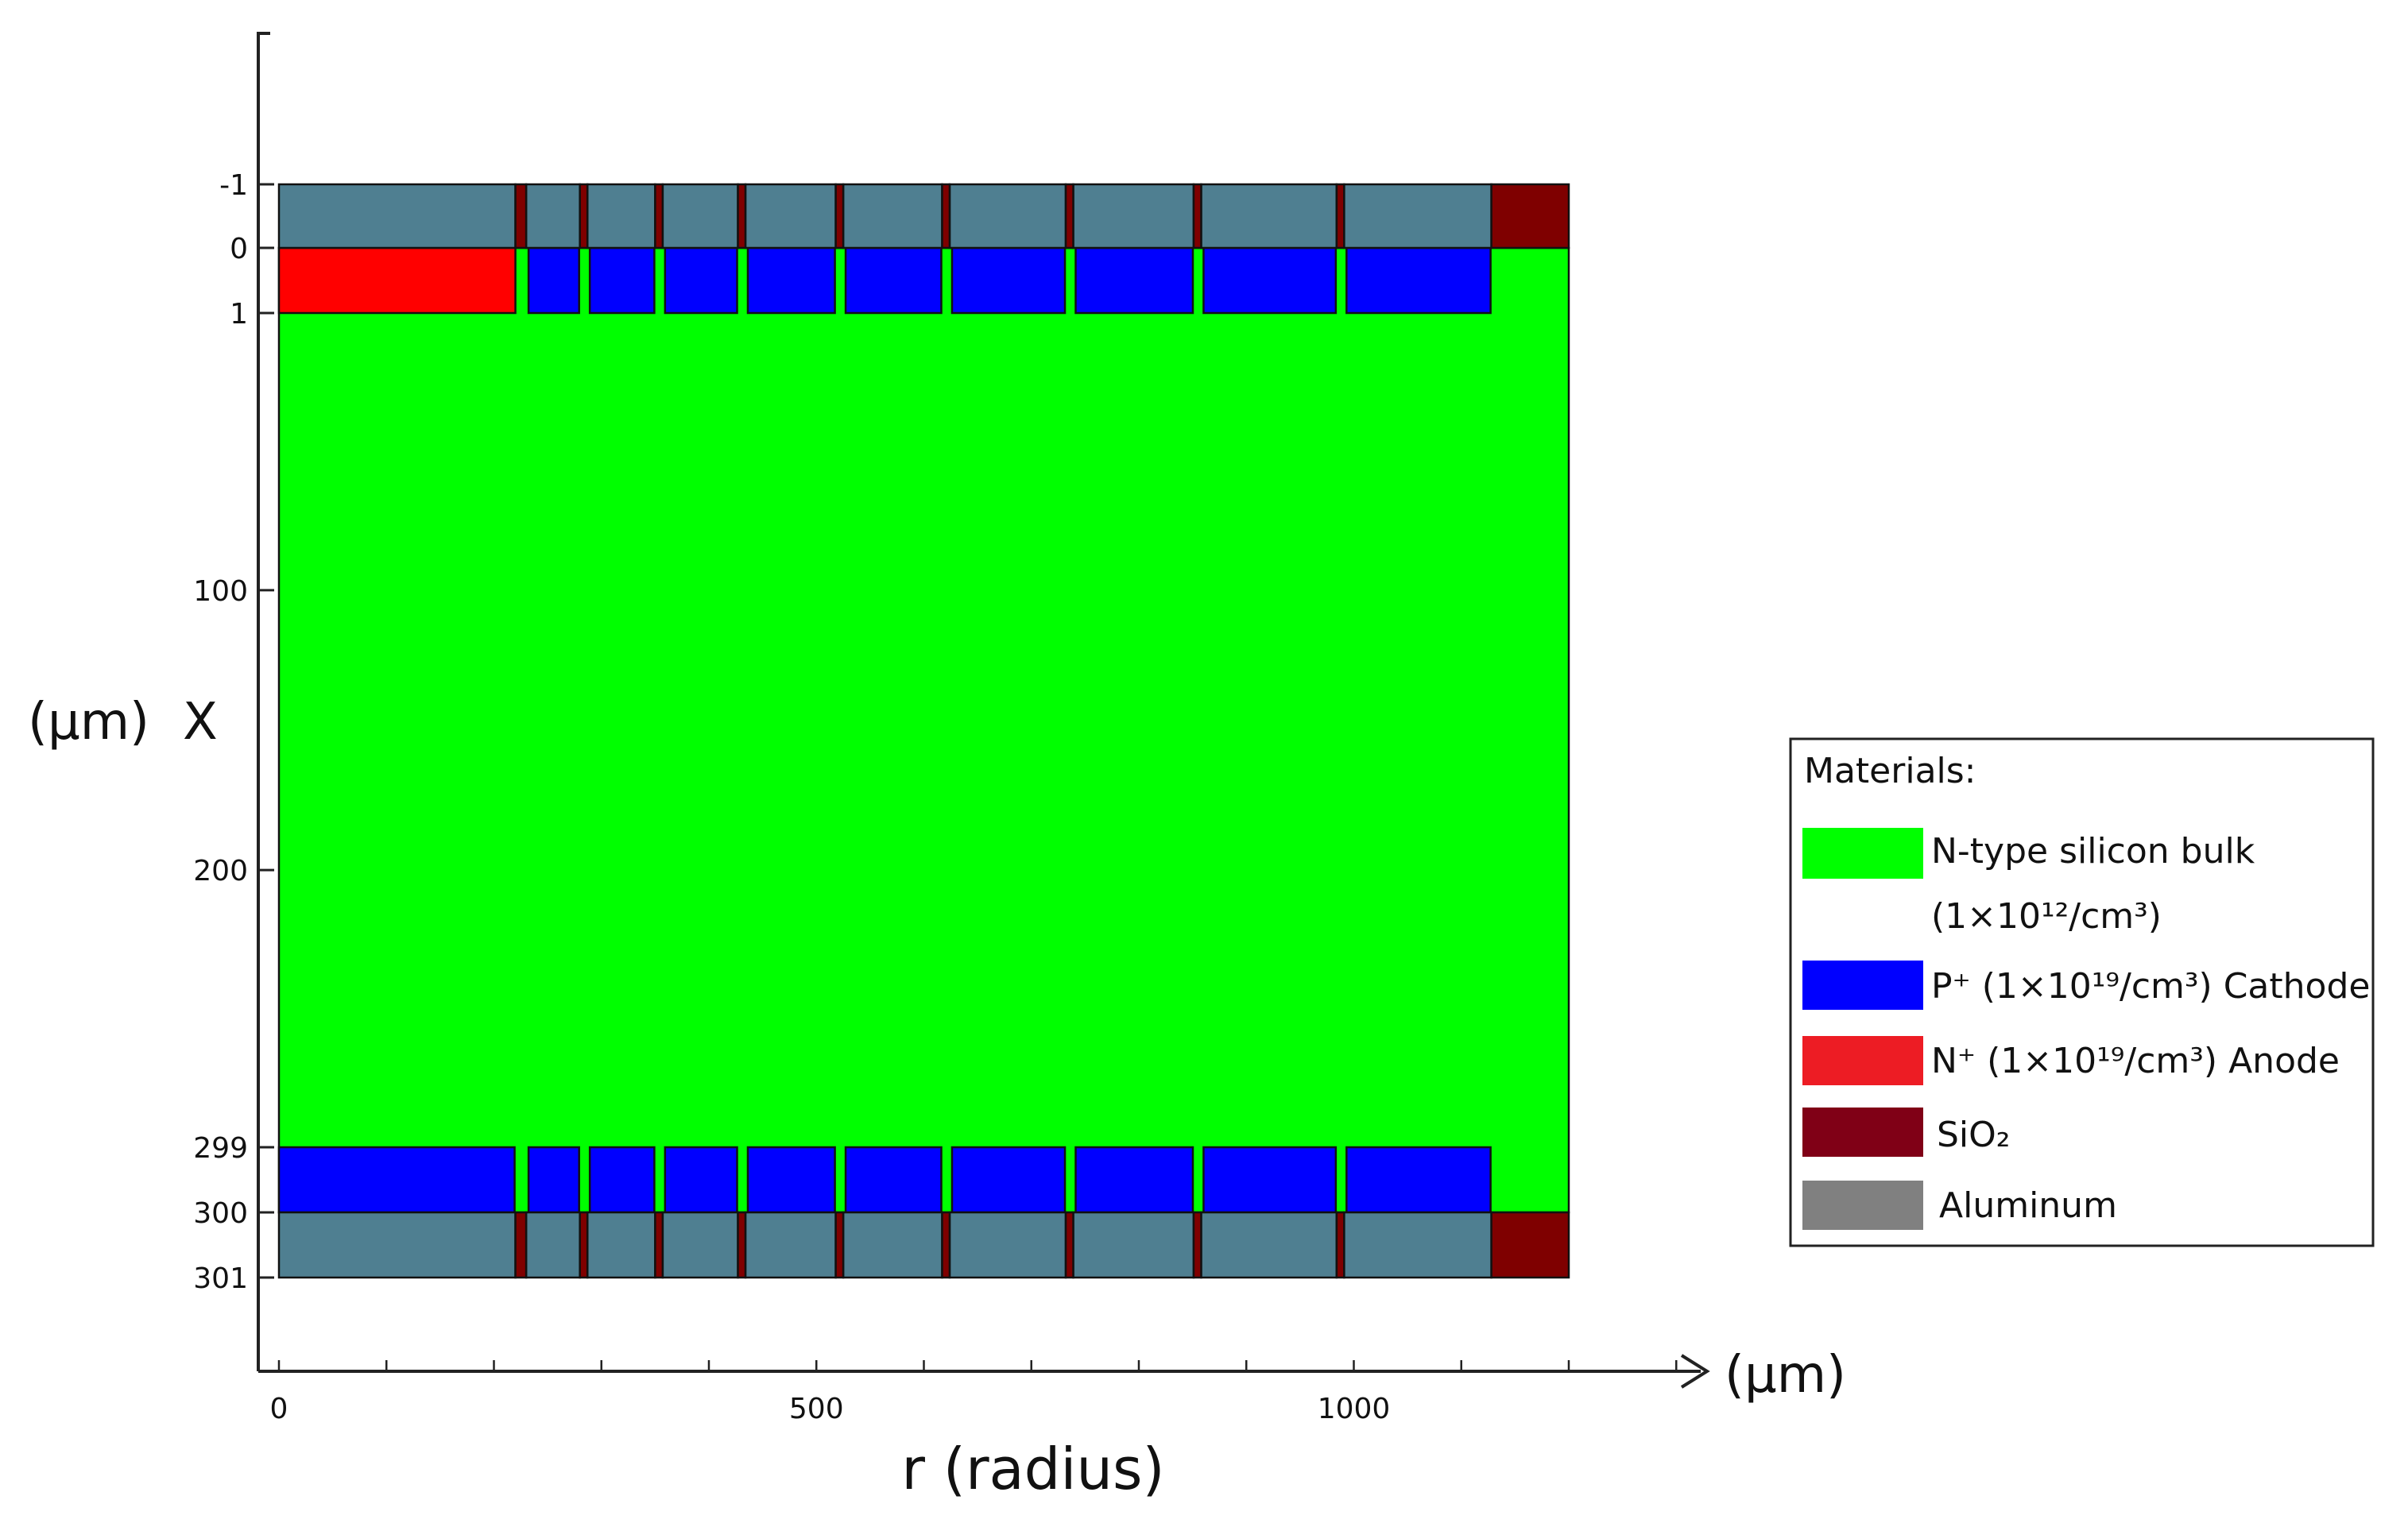  I want to click on x-ticks: 0 500 1000, so click(974, 1392).